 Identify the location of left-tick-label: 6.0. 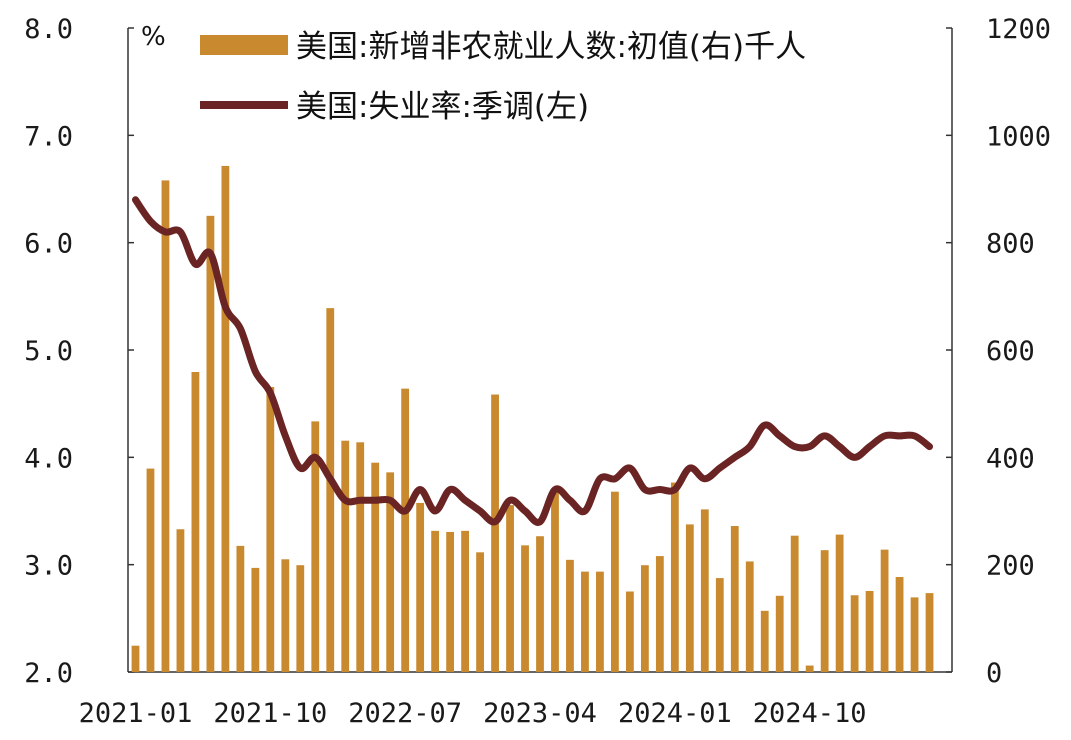
(48, 244).